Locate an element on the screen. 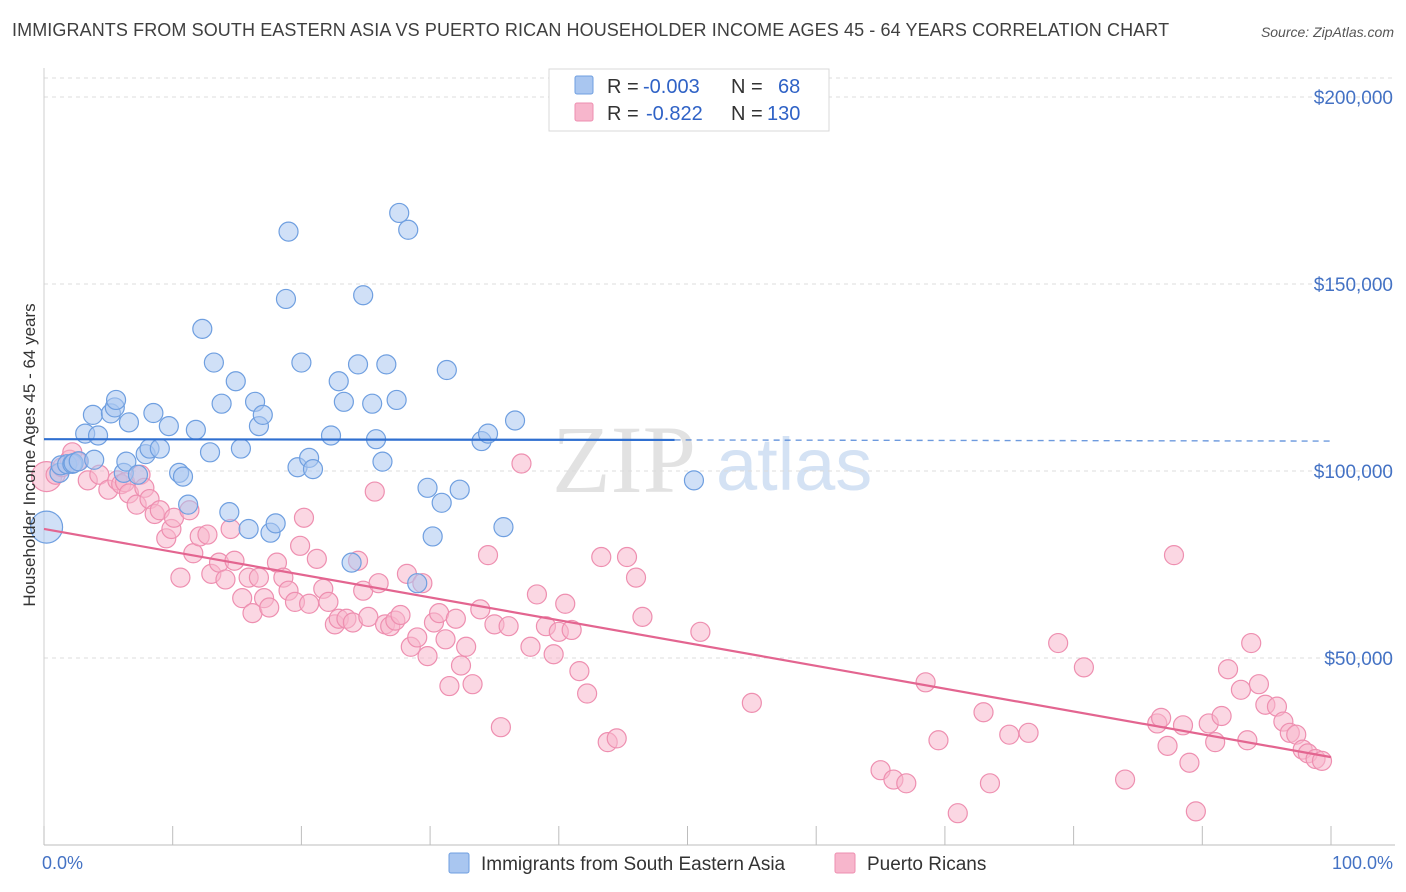  legend-n-label-blue: N = is located at coordinates (747, 87).